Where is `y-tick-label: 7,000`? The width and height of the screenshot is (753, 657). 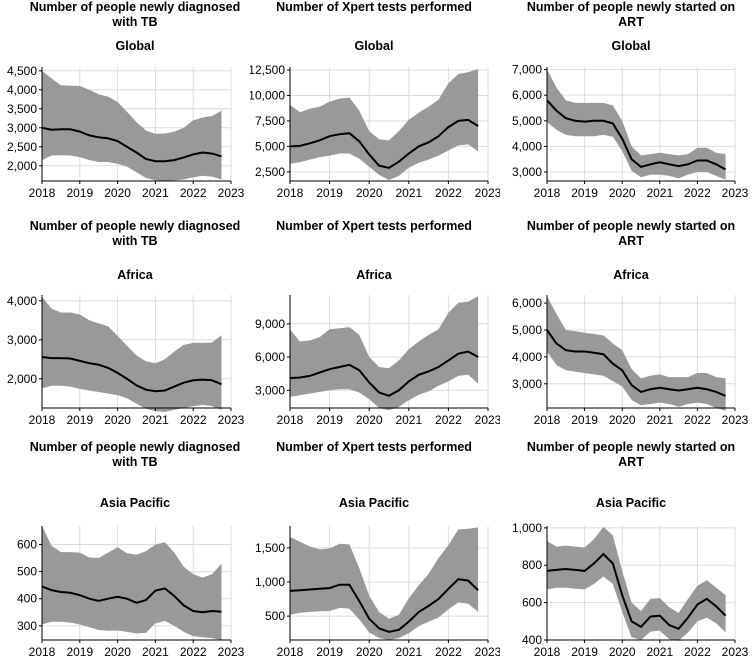 y-tick-label: 7,000 is located at coordinates (527, 70).